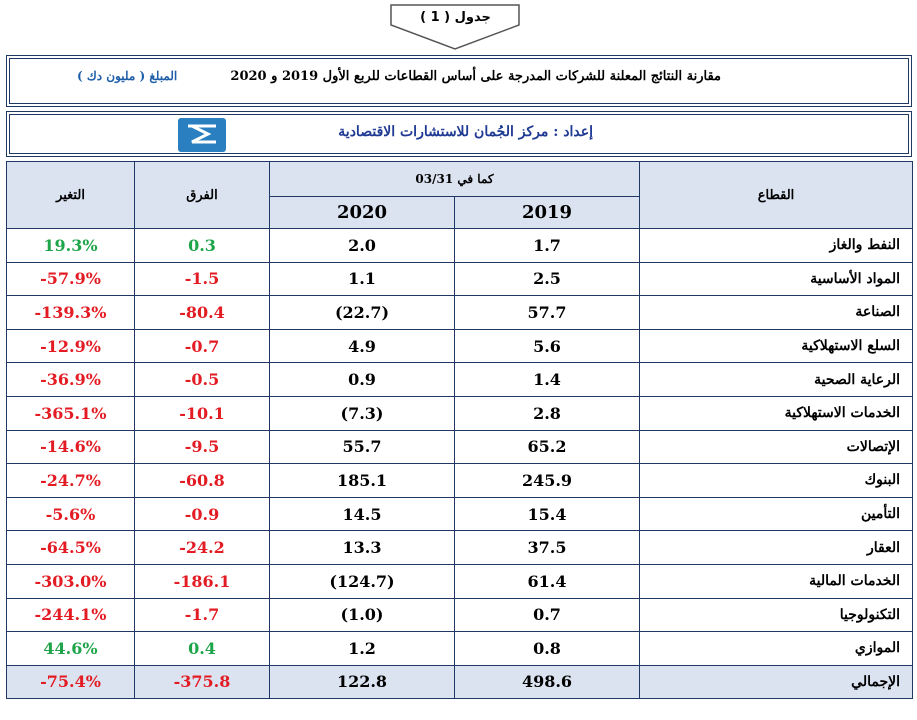 Image resolution: width=917 pixels, height=720 pixels. I want to click on table-row: -14.6% -9.5 55.7 65.2 الإتصالات, so click(459, 447).